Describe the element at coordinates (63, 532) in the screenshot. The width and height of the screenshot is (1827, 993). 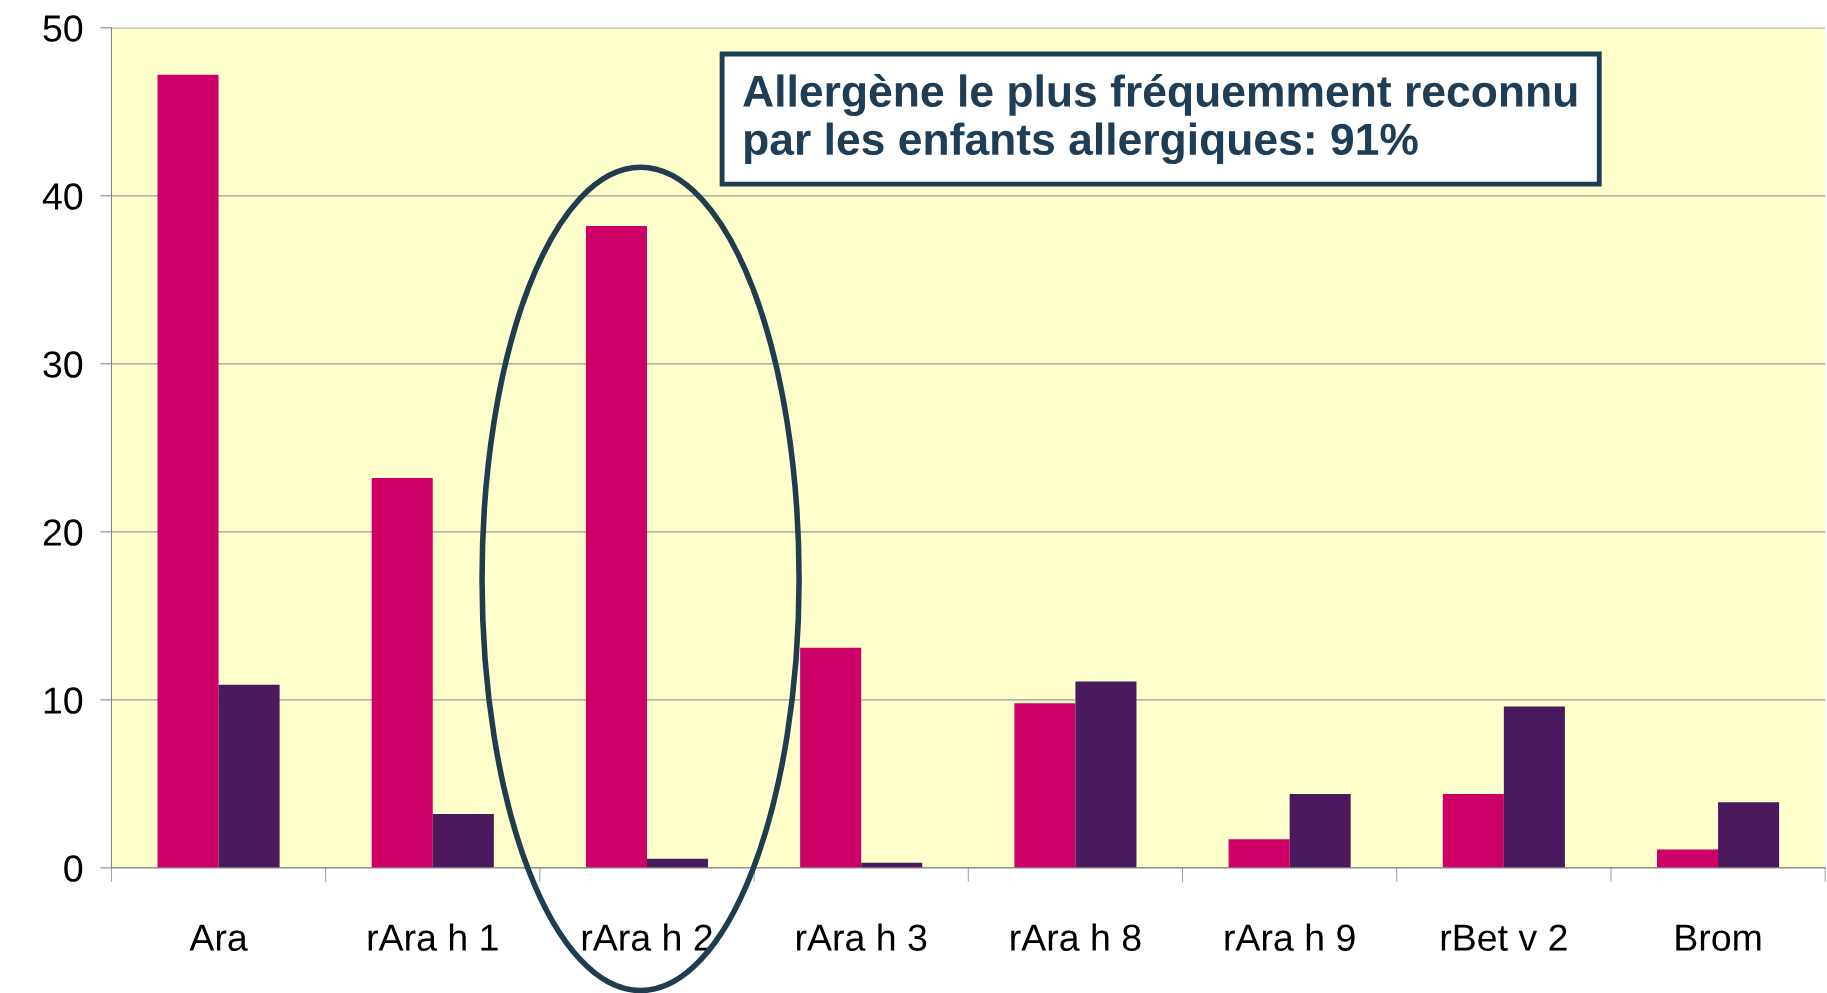
I see `y-tick-label: 20` at that location.